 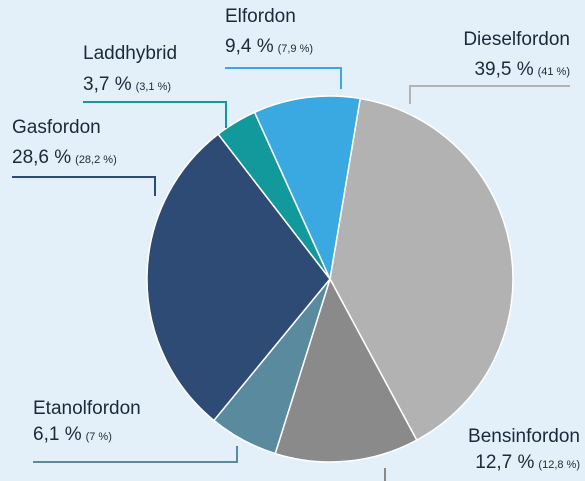 I want to click on slice-value: 12,7 % (12,8 %), so click(x=527, y=462).